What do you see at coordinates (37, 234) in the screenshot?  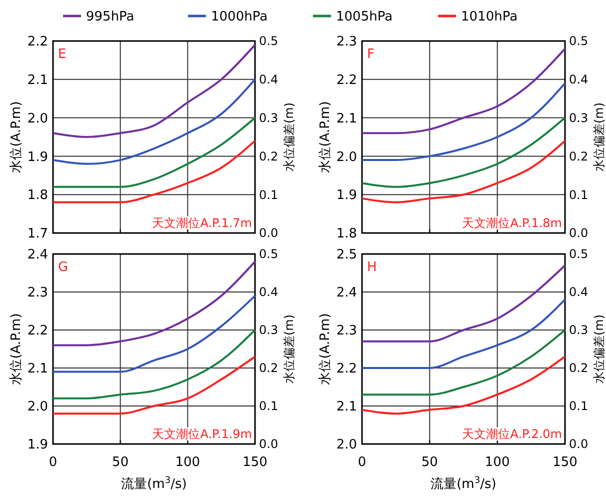 I see `y-tick-label: 1.7` at bounding box center [37, 234].